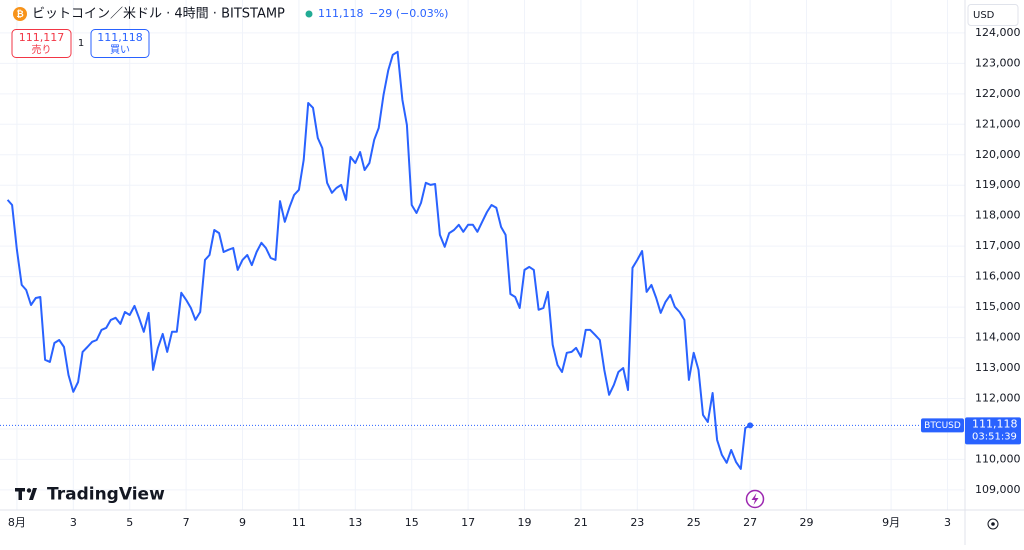 The height and width of the screenshot is (550, 1024). I want to click on buy-button, so click(120, 43).